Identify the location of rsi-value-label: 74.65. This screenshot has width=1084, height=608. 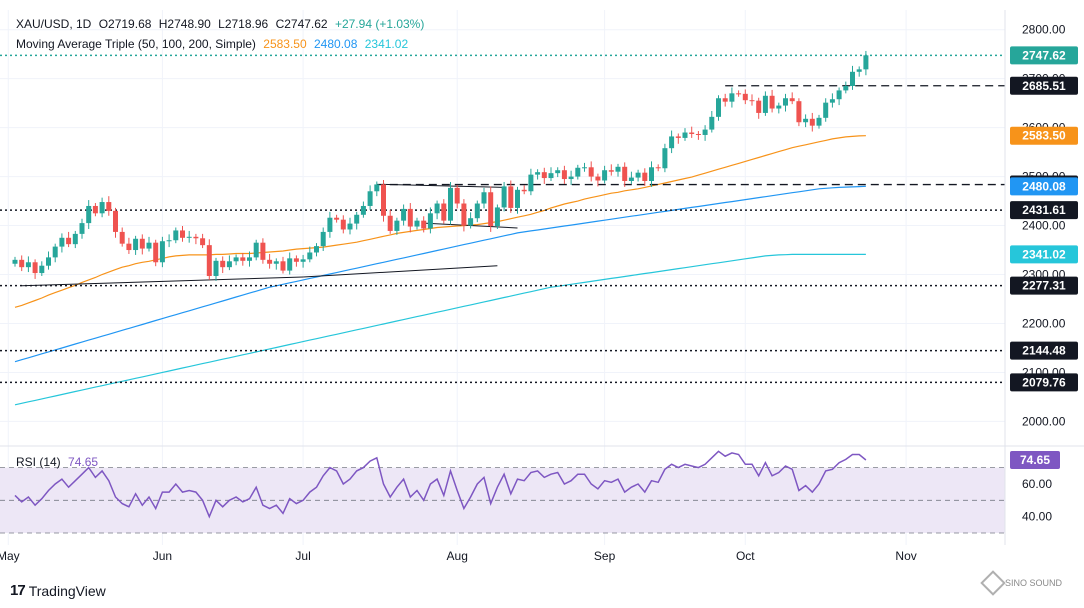
(1035, 460).